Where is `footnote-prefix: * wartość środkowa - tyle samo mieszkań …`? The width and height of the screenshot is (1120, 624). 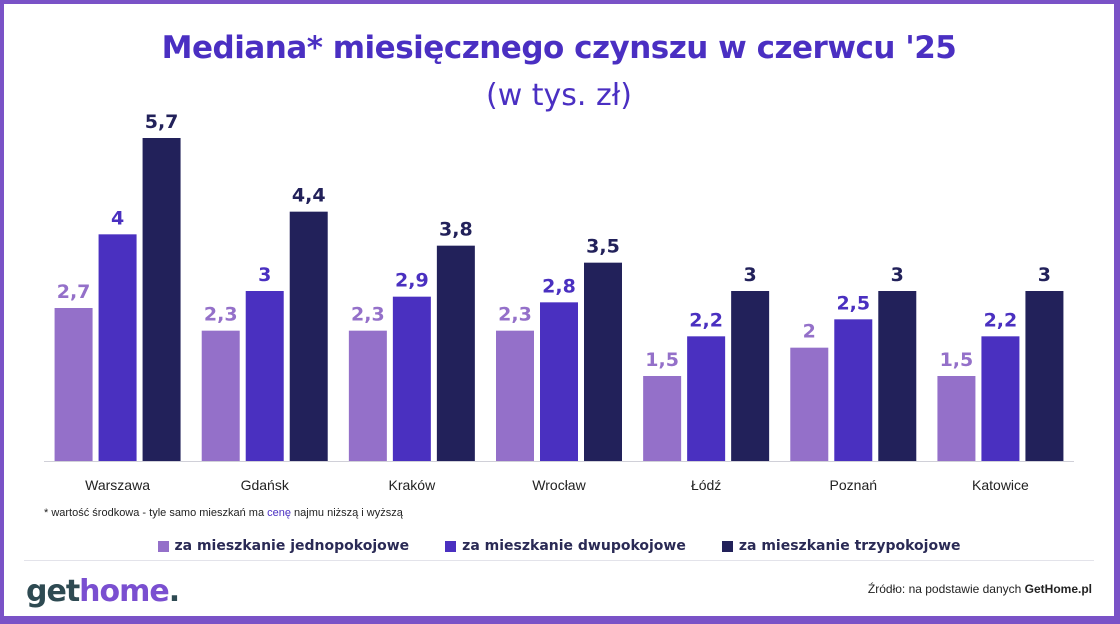
footnote-prefix: * wartość środkowa - tyle samo mieszkań … is located at coordinates (156, 513).